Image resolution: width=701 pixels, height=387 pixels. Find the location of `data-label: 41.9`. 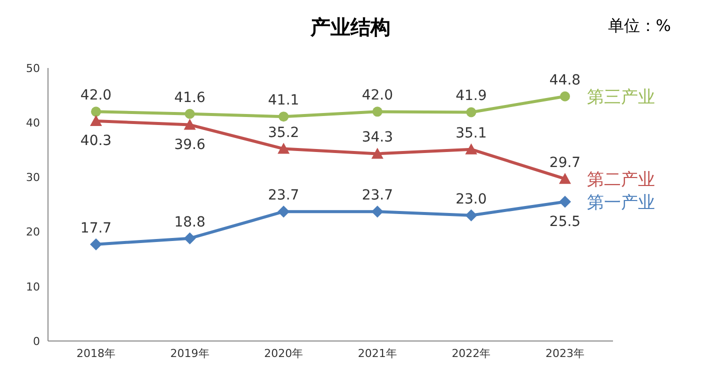

data-label: 41.9 is located at coordinates (471, 96).